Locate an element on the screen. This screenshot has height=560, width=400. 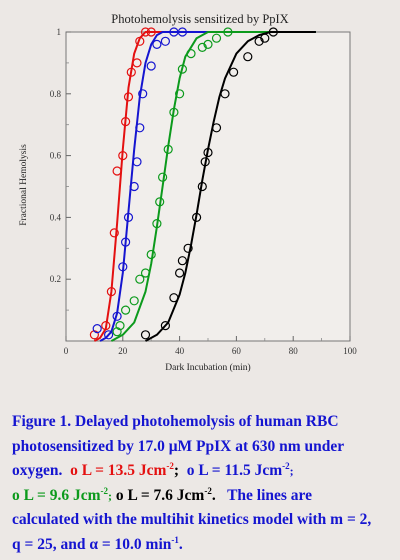
caption-line-6: q = 25, and α = 10.0 min-1. is located at coordinates (97, 543).